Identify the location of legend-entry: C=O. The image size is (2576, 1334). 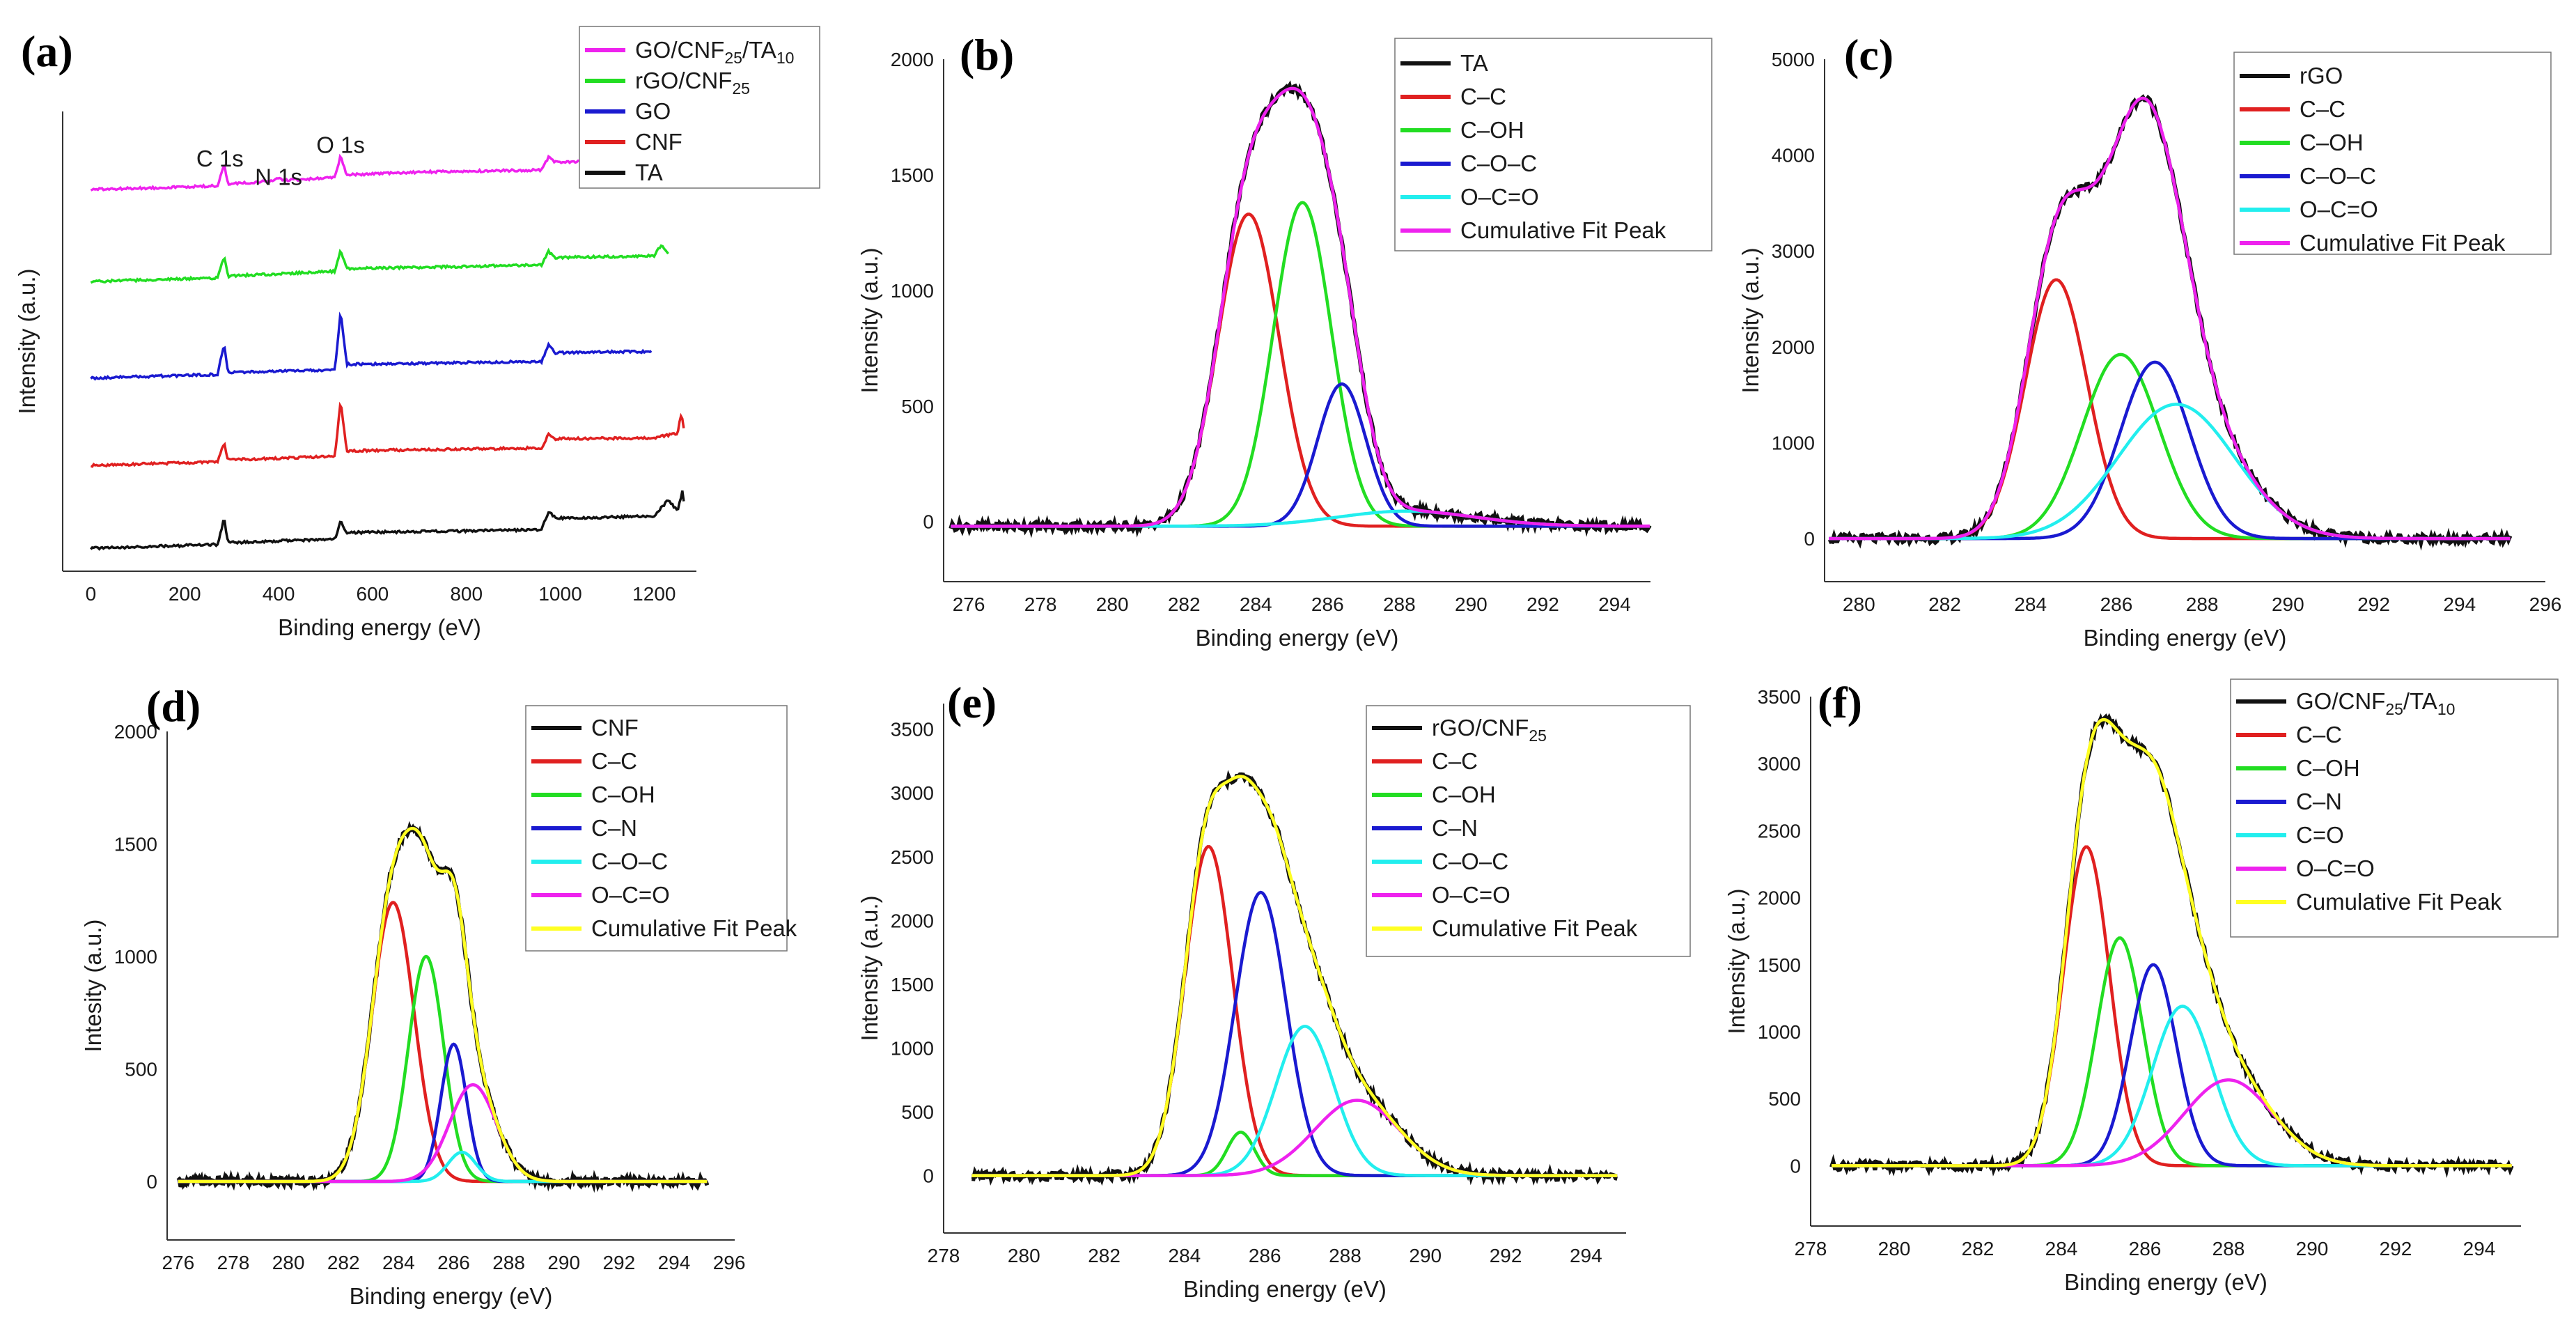
(2290, 835).